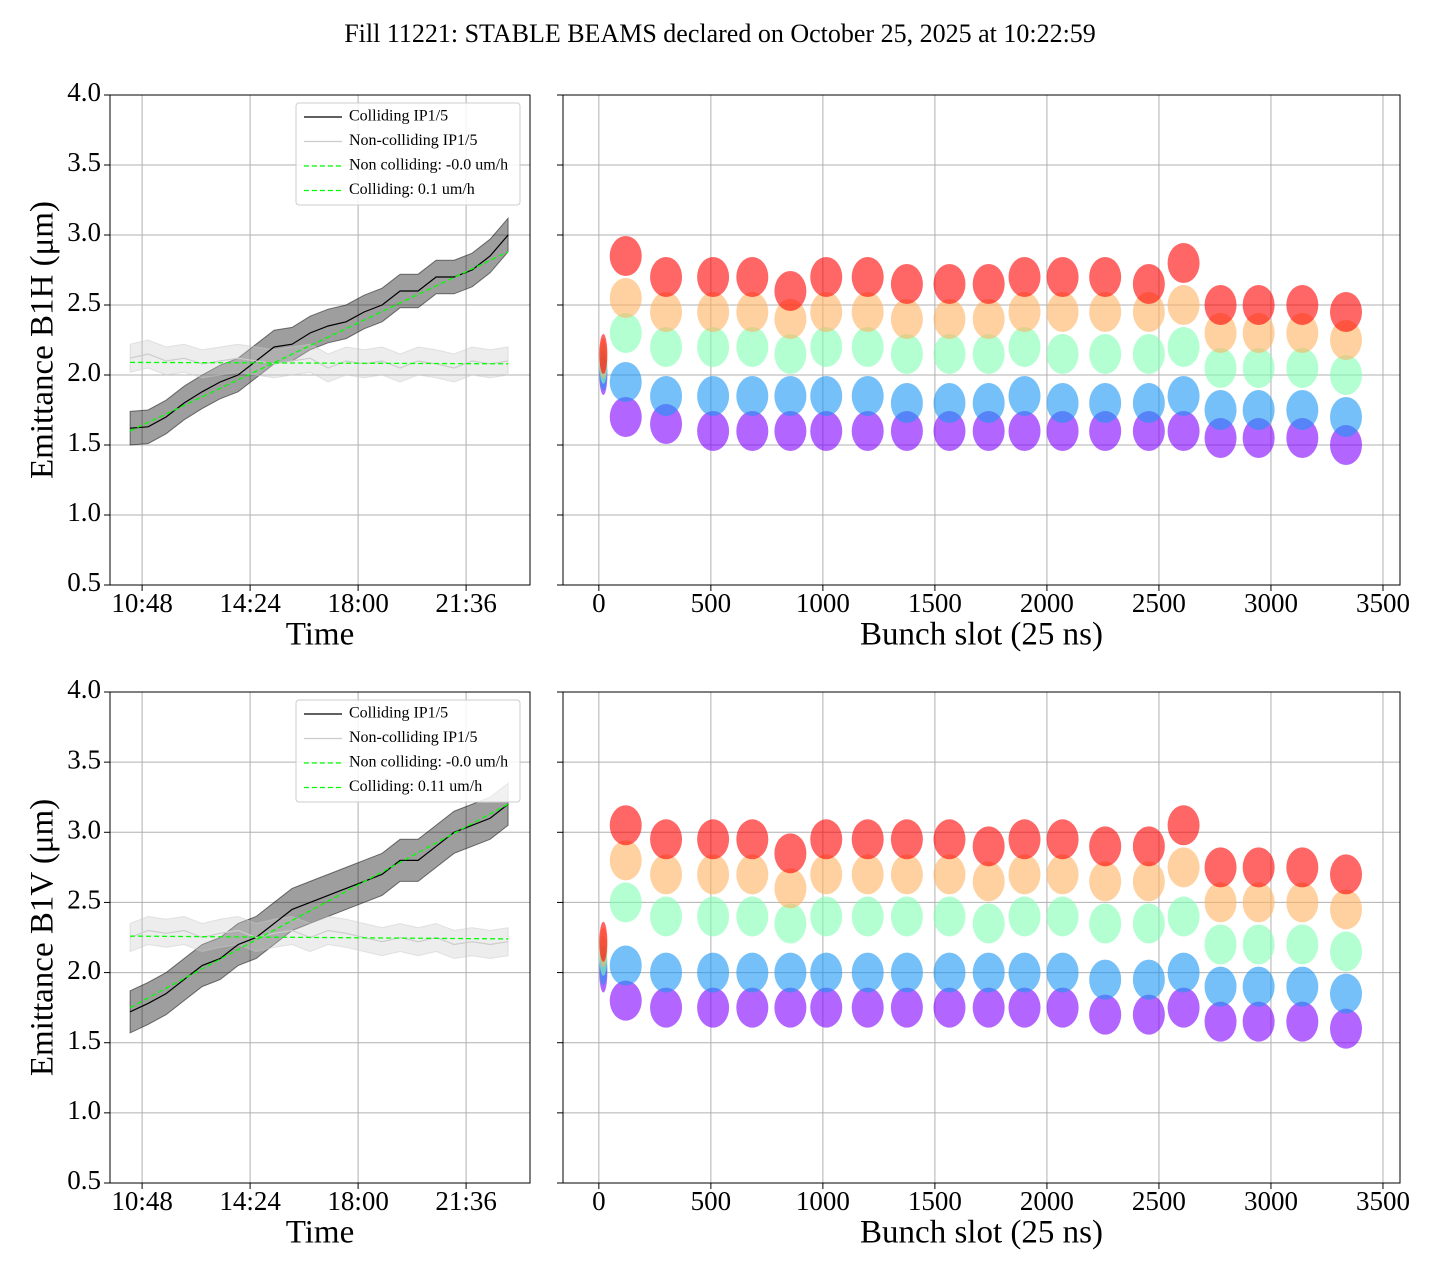  What do you see at coordinates (981, 1233) in the screenshot?
I see `x-axis-label: Bunch slot (25 ns)` at bounding box center [981, 1233].